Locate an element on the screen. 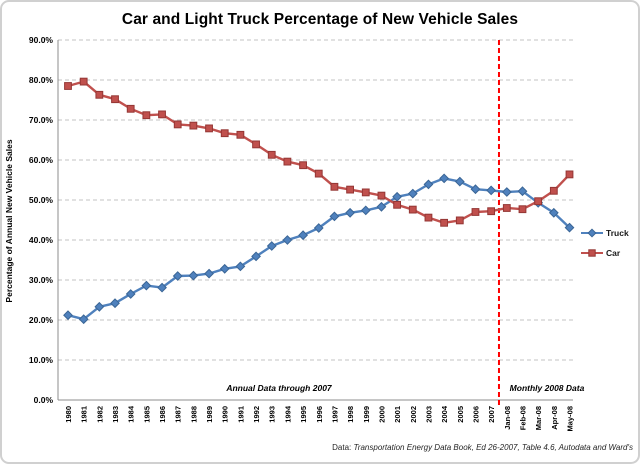  y-axis-title: Percentage of Annual New Vehicle Sales is located at coordinates (9, 221).